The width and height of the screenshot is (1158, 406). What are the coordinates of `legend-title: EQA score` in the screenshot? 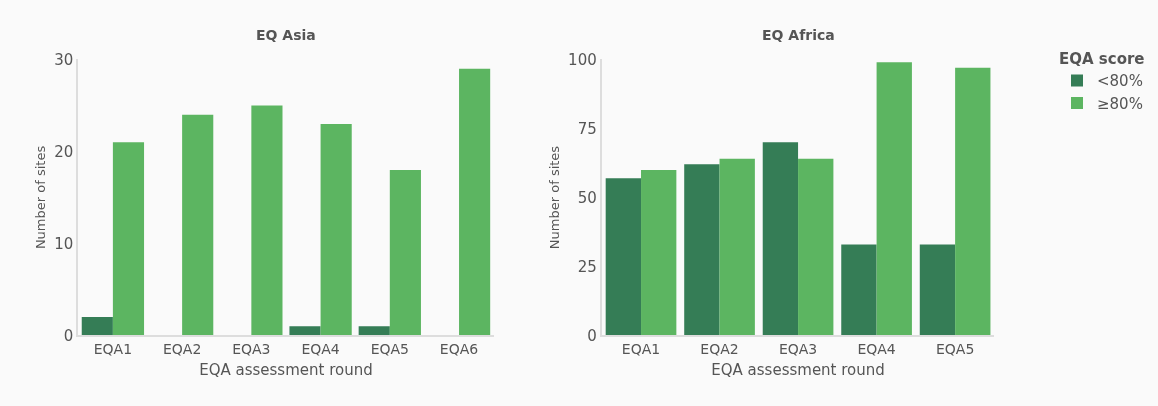 It's located at (1102, 59).